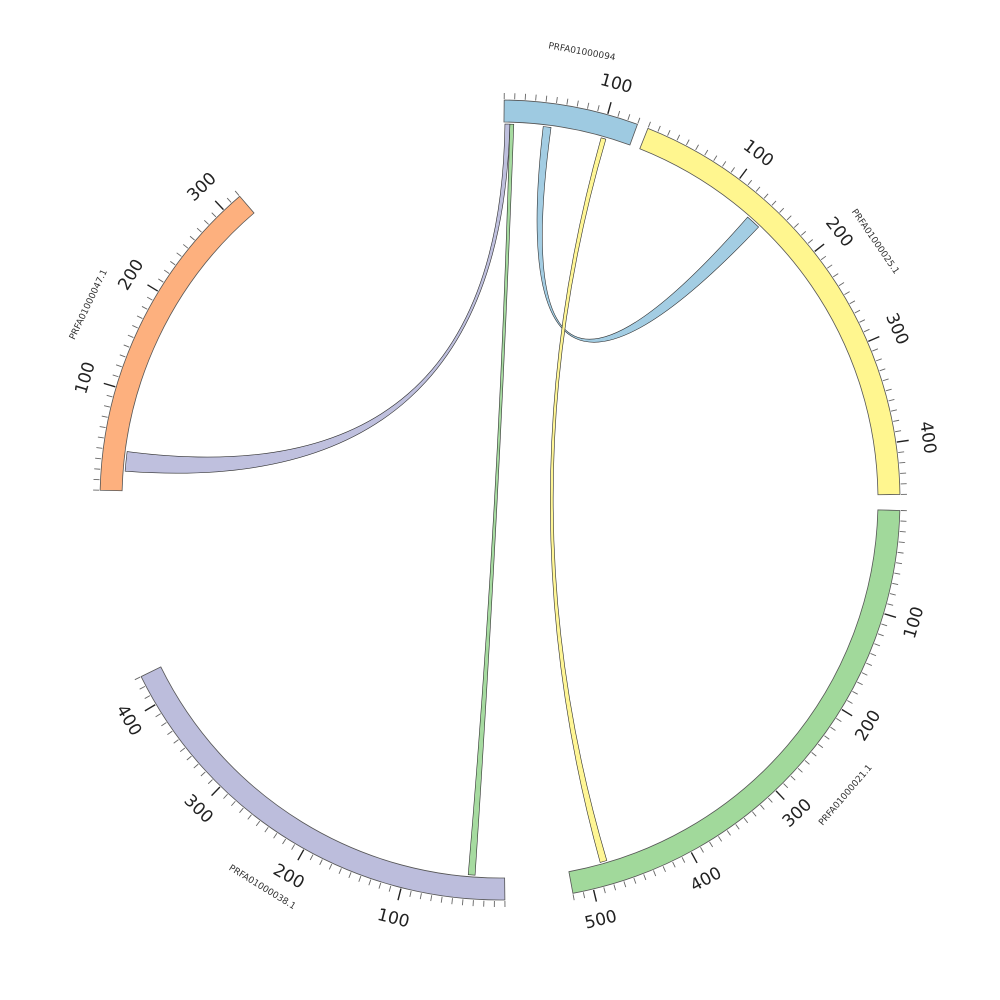 The image size is (1000, 1000). What do you see at coordinates (129, 720) in the screenshot?
I see `tick-label: 400` at bounding box center [129, 720].